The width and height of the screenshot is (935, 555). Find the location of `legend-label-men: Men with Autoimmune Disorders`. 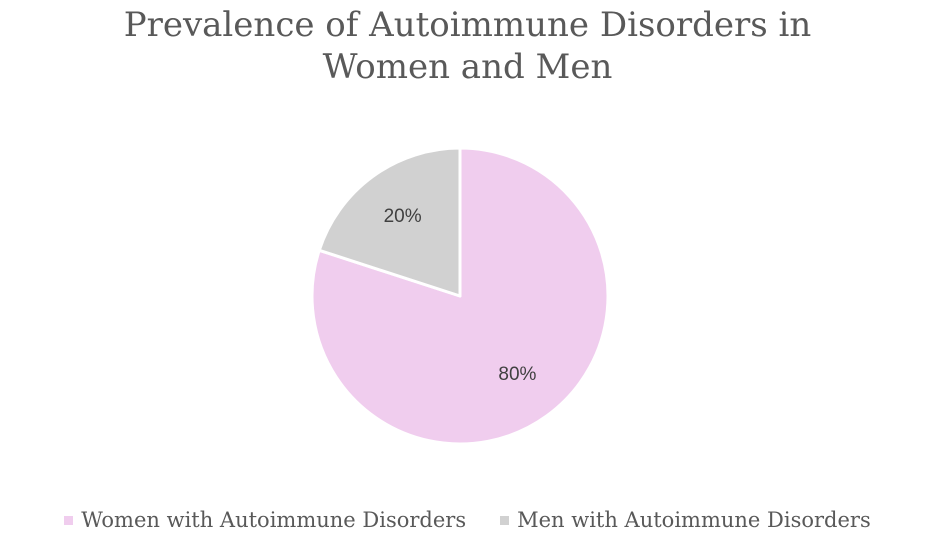

legend-label-men: Men with Autoimmune Disorders is located at coordinates (694, 520).